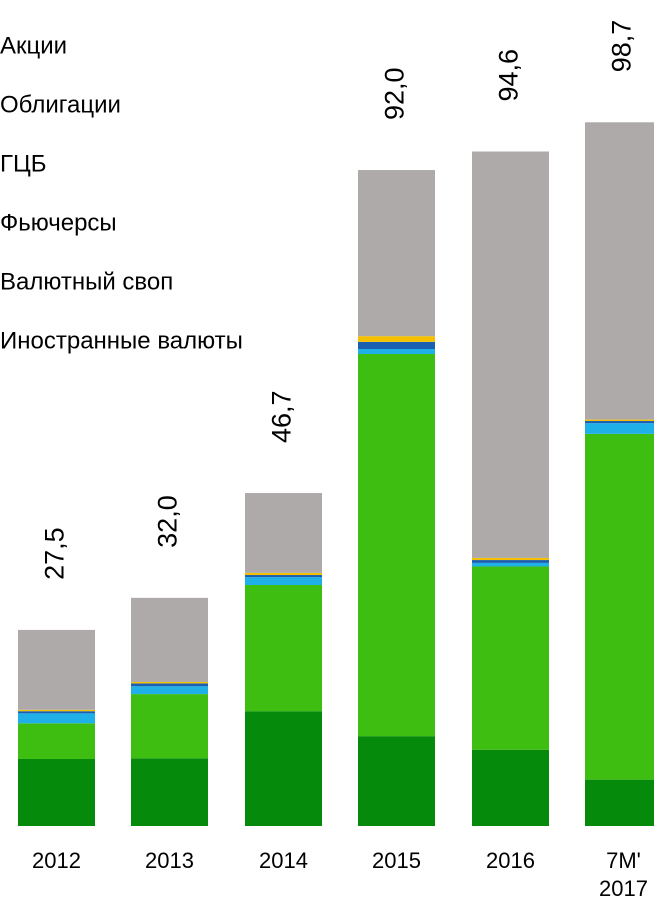 The height and width of the screenshot is (905, 654). What do you see at coordinates (509, 75) in the screenshot?
I see `total-label: 94,6` at bounding box center [509, 75].